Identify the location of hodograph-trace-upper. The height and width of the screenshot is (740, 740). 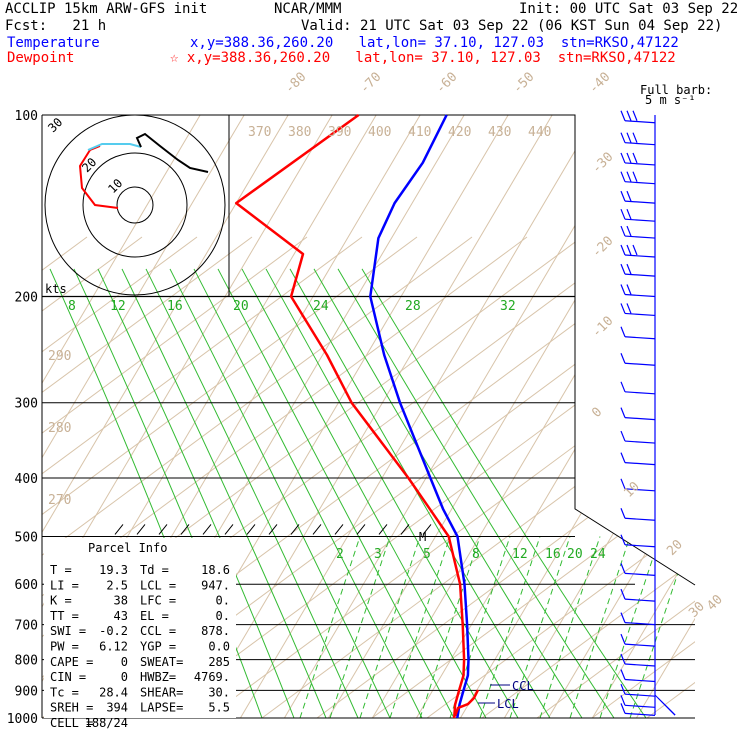
(172, 152).